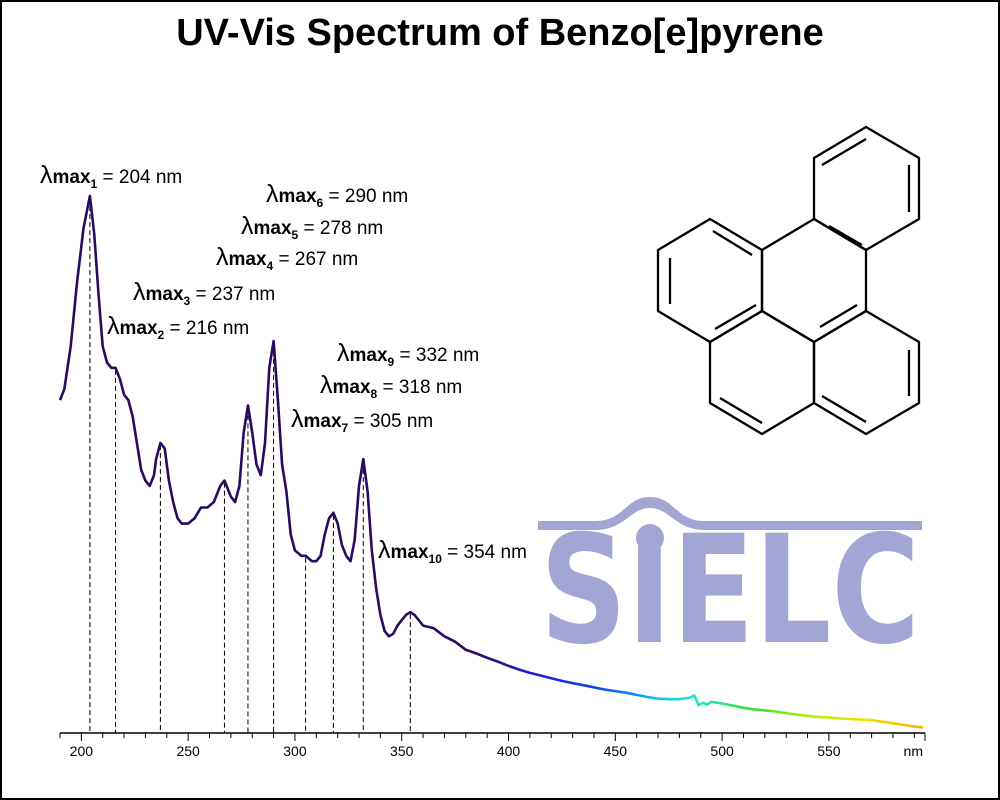 Image resolution: width=1000 pixels, height=800 pixels. What do you see at coordinates (178, 327) in the screenshot?
I see `peak-label-2: λmax2 = 216 nm` at bounding box center [178, 327].